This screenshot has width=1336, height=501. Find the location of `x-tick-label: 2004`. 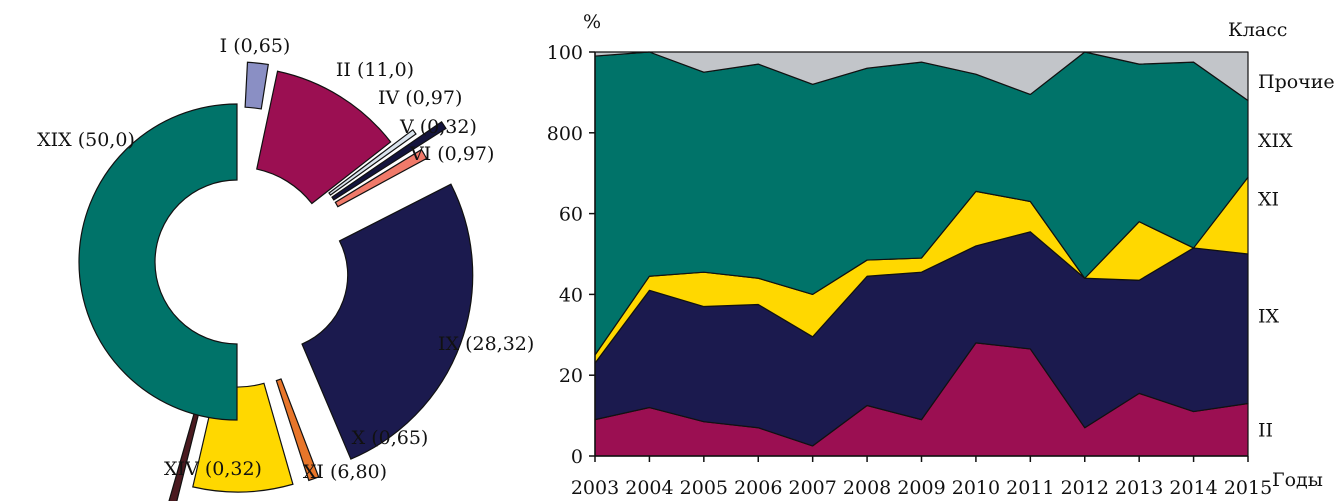

x-tick-label: 2004 is located at coordinates (649, 488).